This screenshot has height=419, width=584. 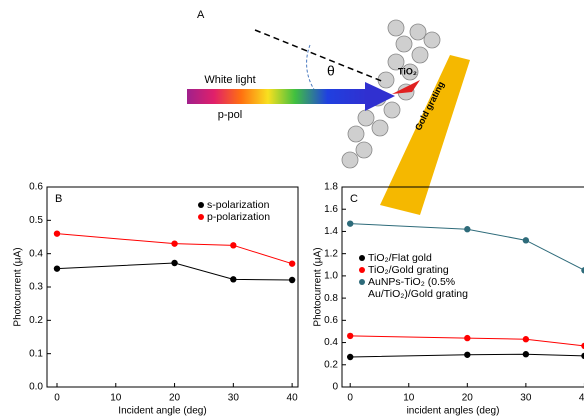 I want to click on red-arrow, so click(x=406, y=87).